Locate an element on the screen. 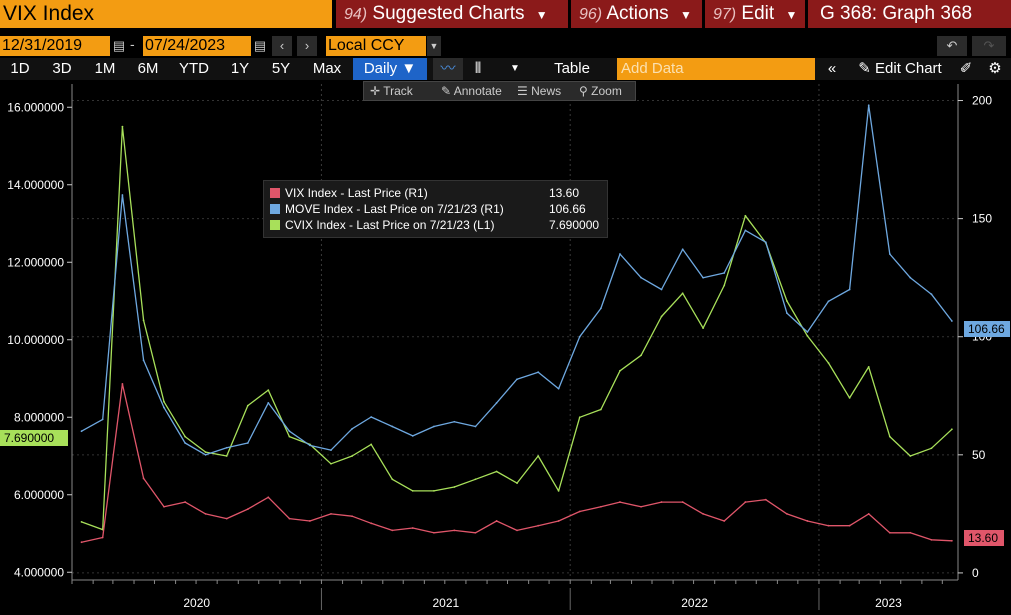  period-3d: 3D is located at coordinates (62, 68).